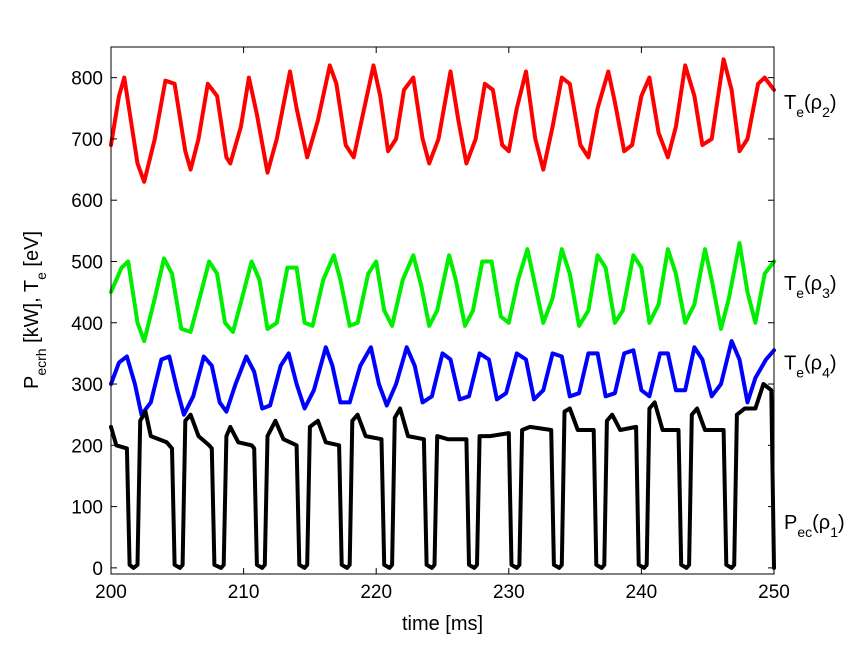 The image size is (862, 645). I want to click on x-tick-label: 210, so click(244, 592).